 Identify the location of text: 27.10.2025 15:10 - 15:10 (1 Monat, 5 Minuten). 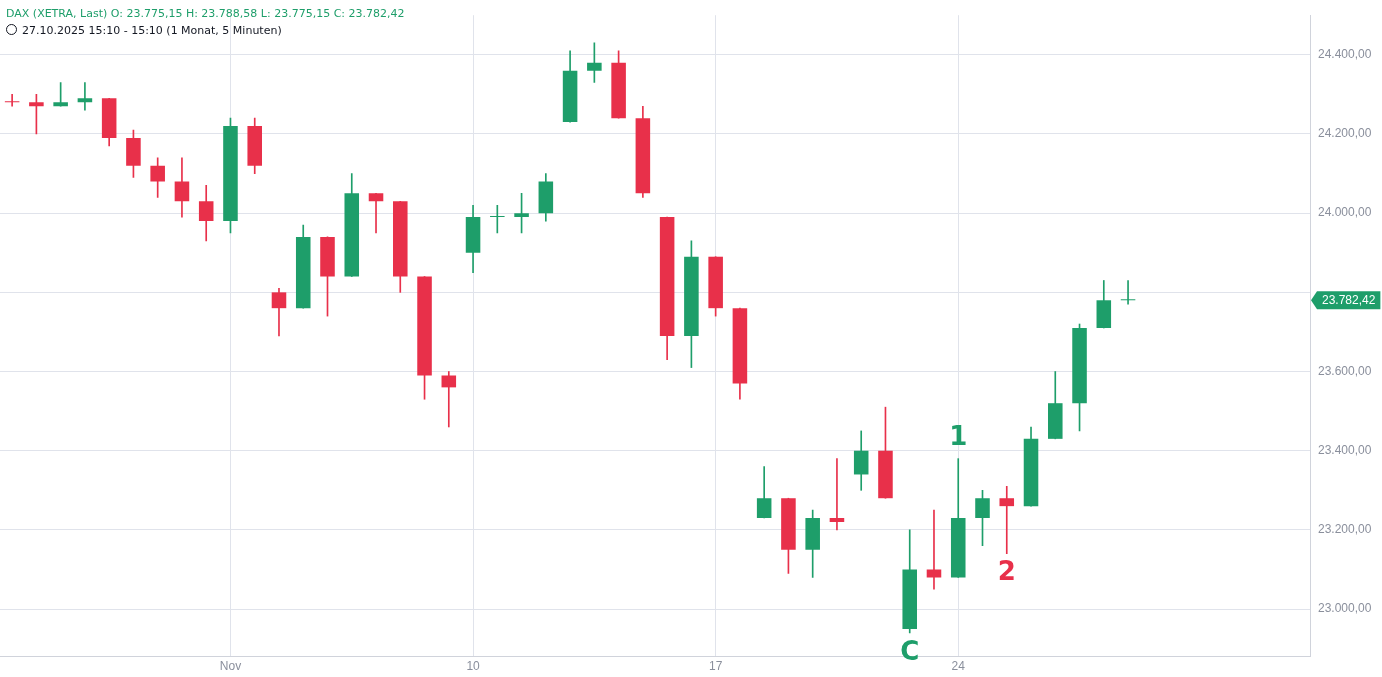
(152, 30).